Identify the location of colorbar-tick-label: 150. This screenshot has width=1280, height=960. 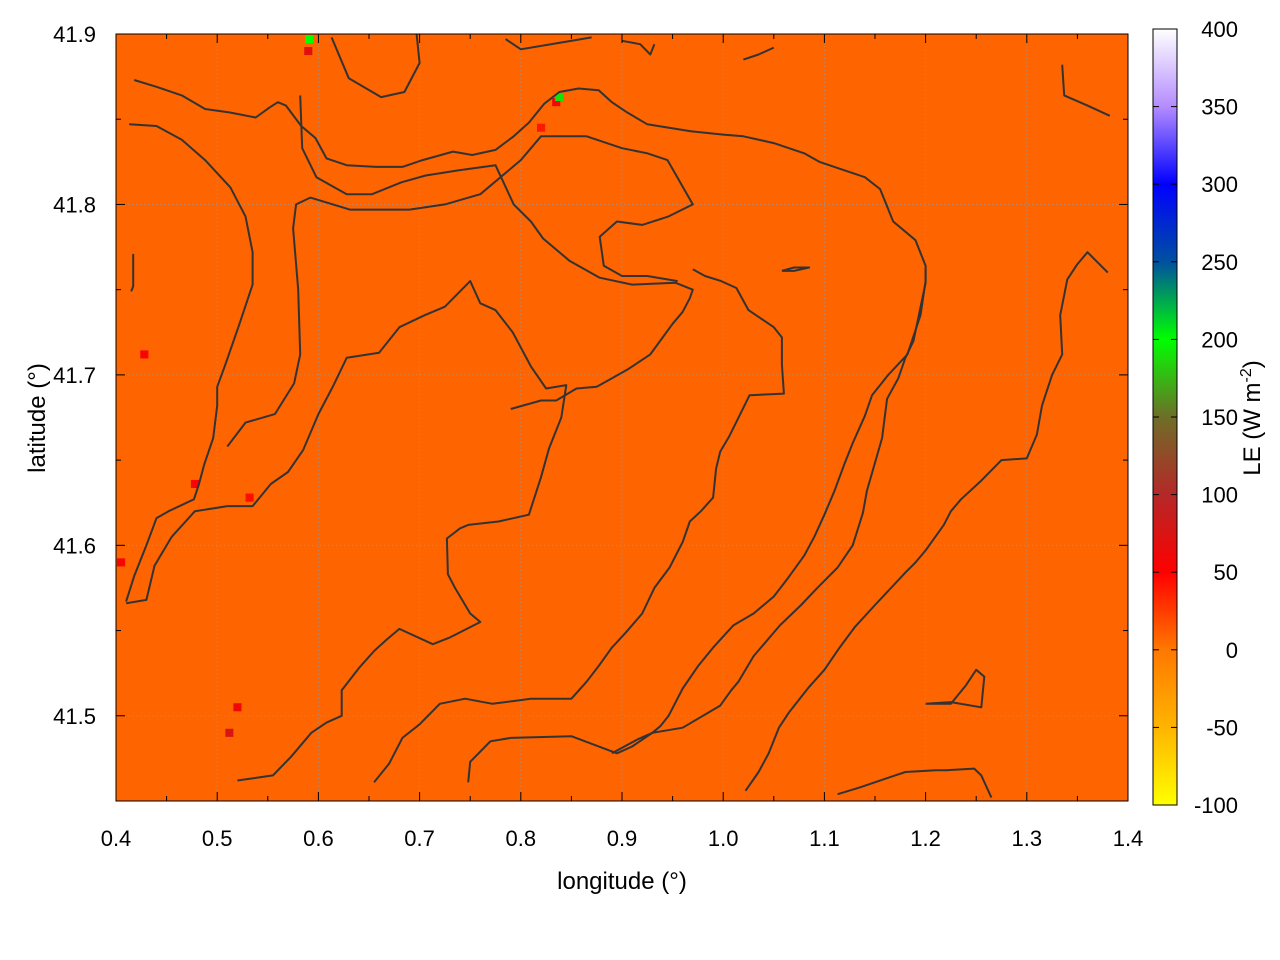
(1219, 417).